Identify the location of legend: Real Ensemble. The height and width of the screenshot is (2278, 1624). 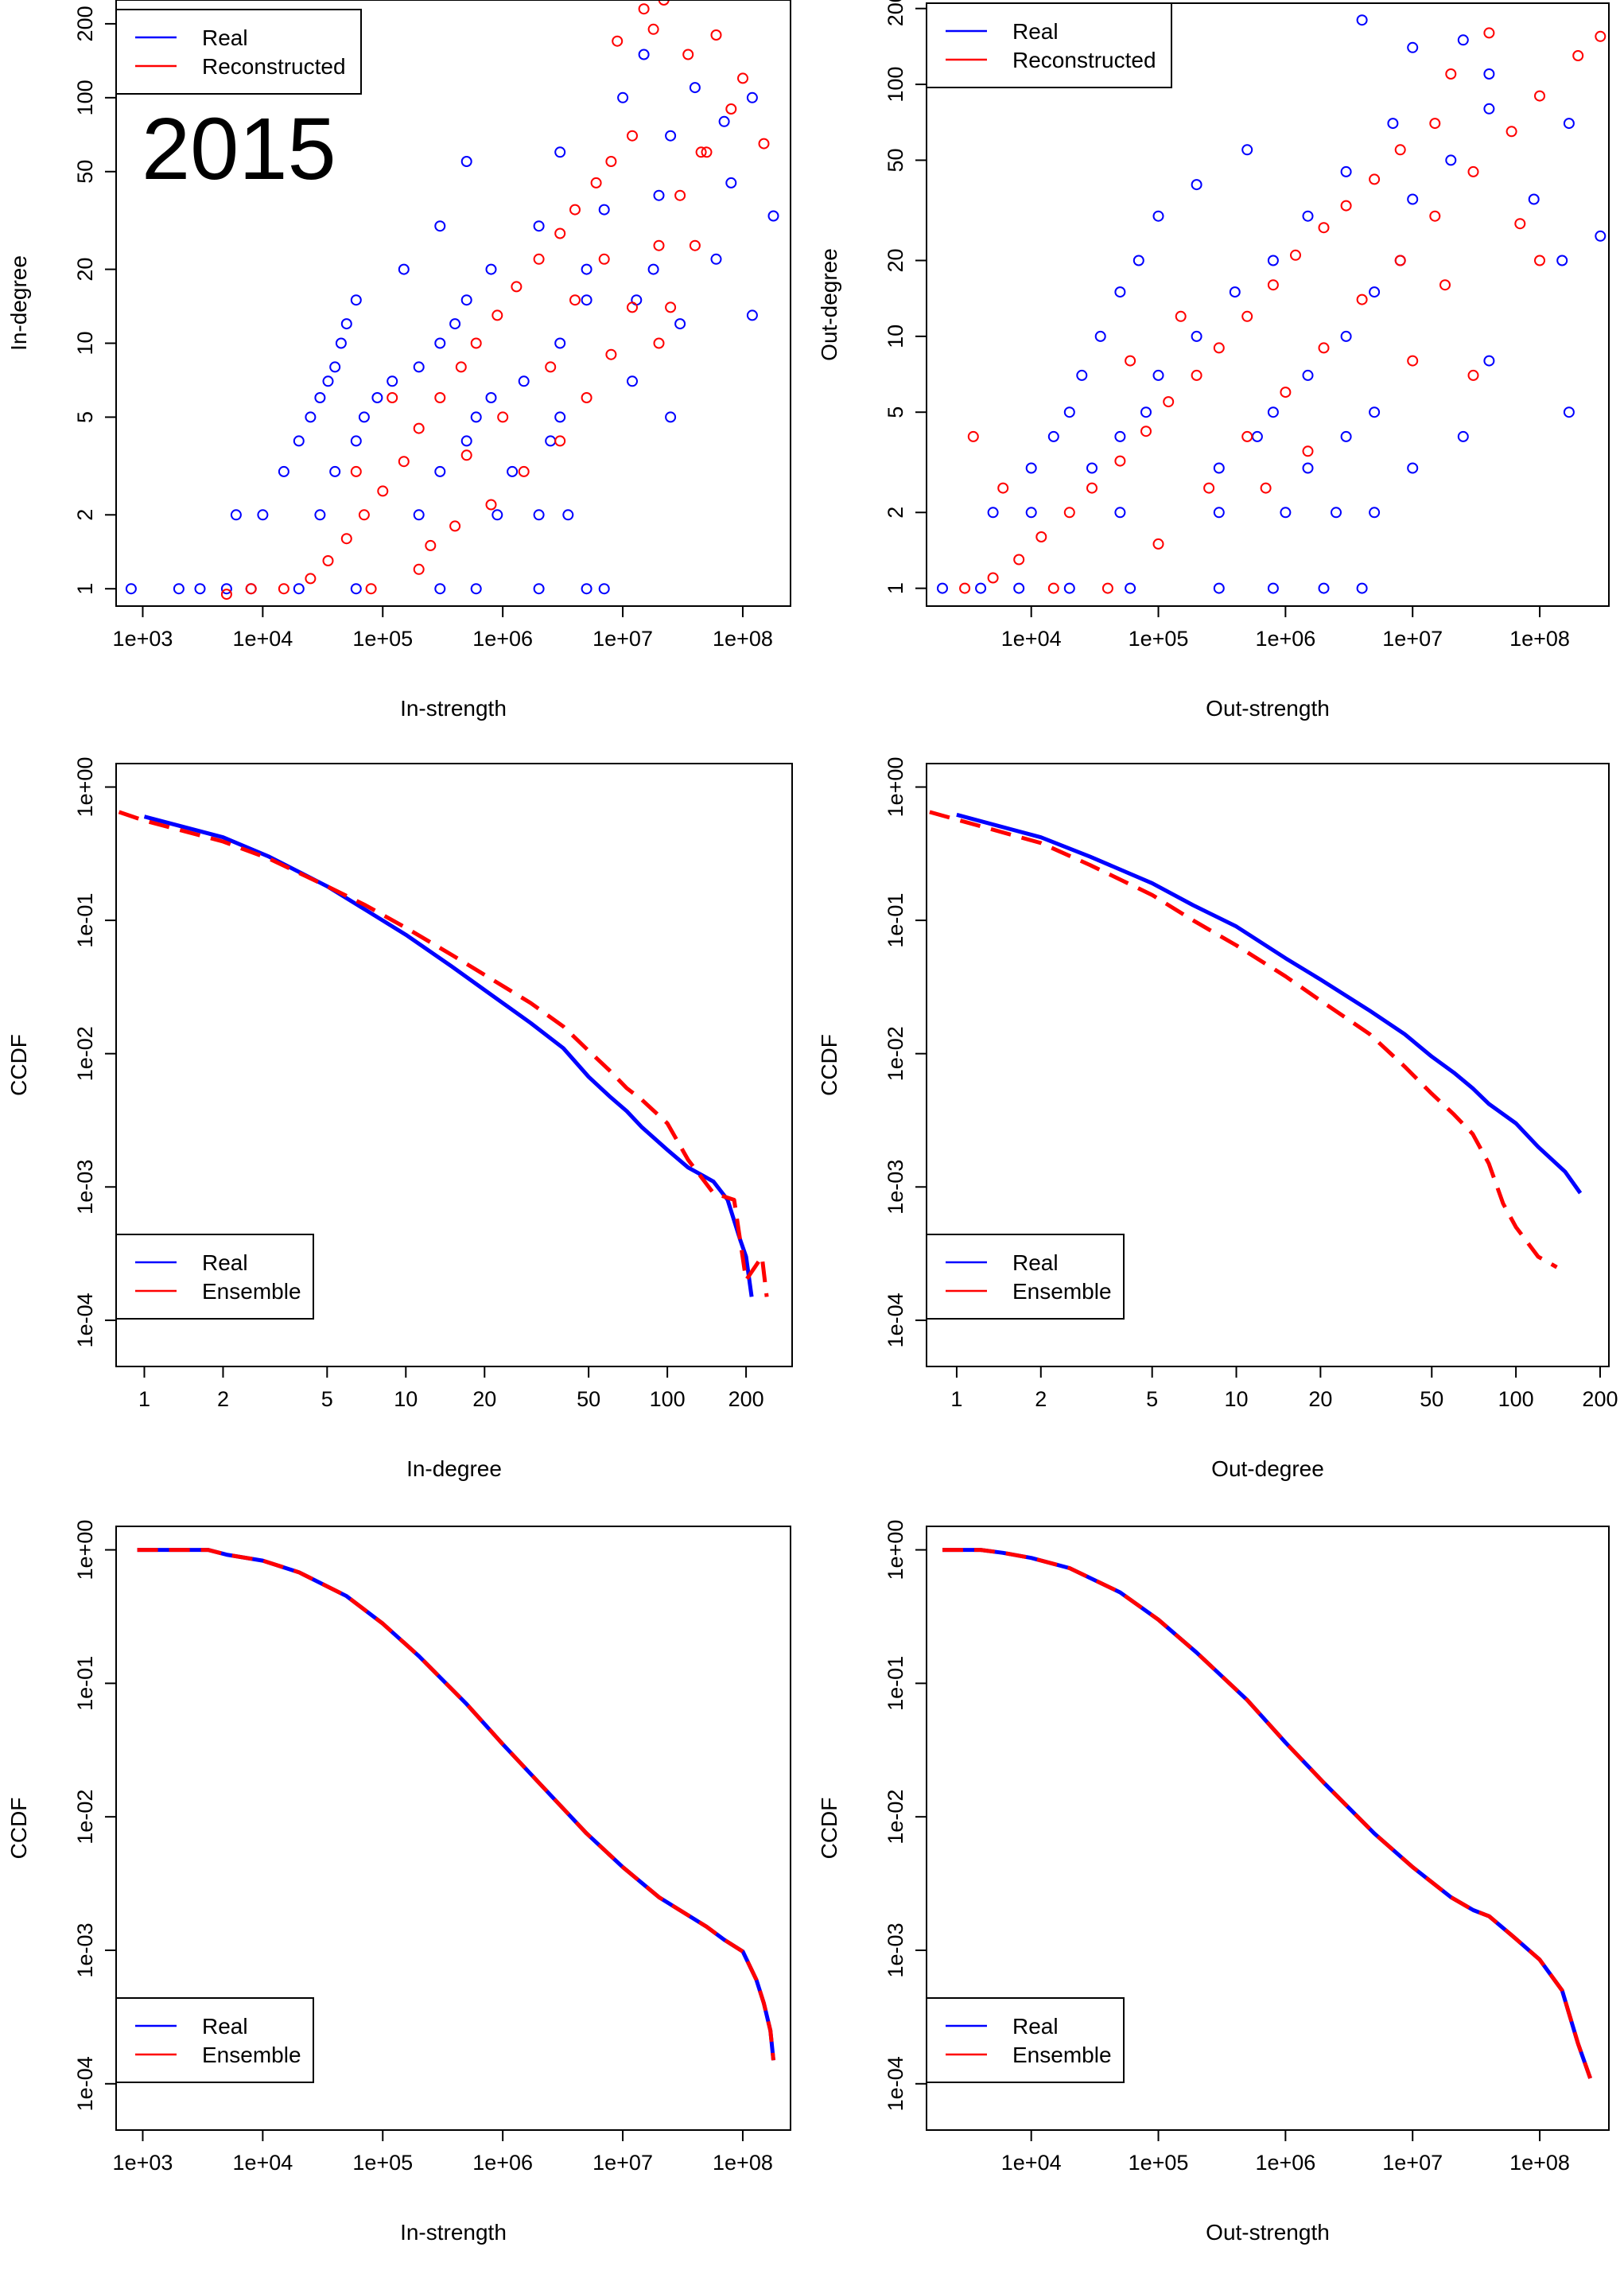
(214, 1277).